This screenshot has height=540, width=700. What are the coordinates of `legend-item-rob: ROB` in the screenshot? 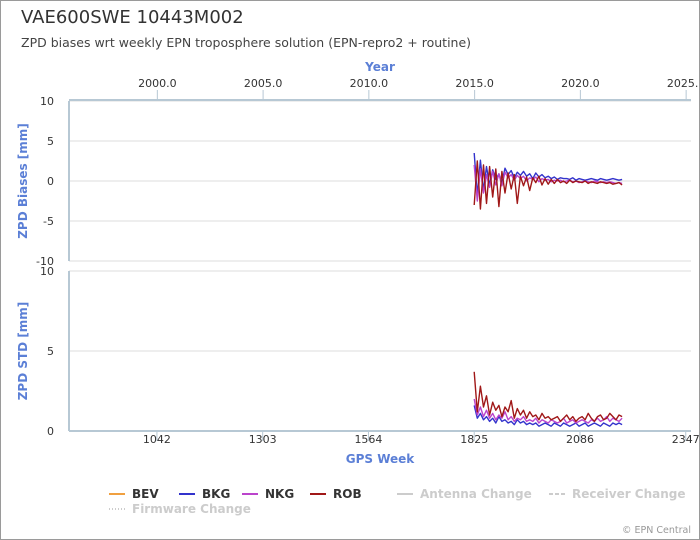 It's located at (347, 494).